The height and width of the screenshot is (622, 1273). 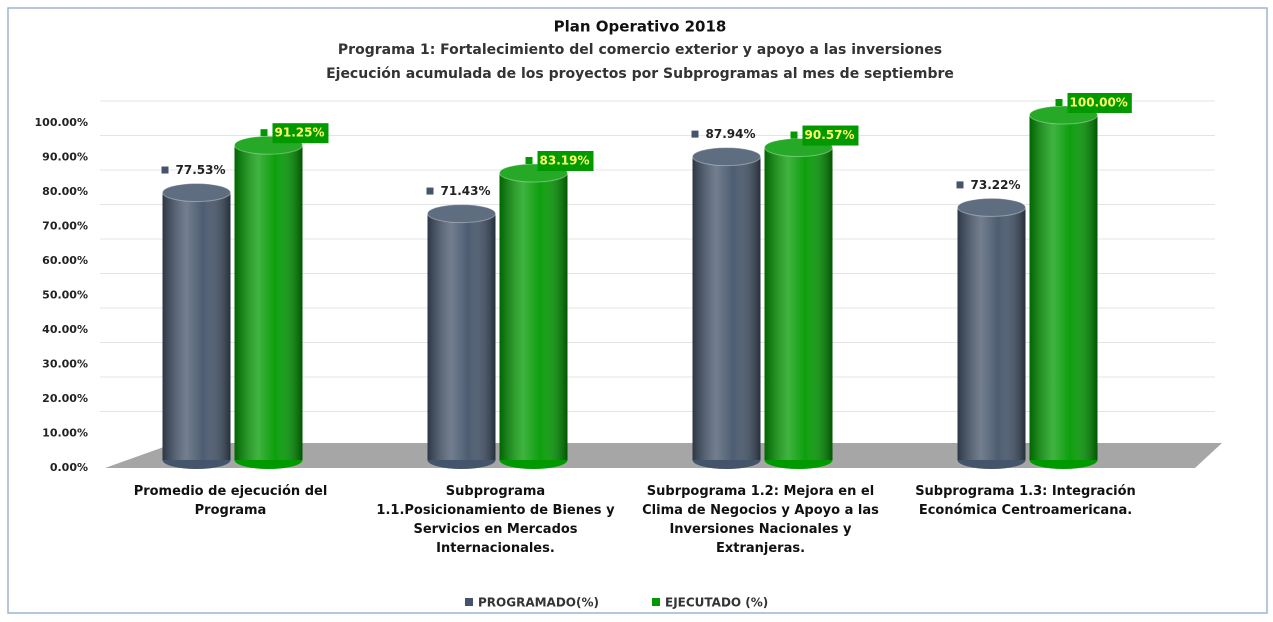 I want to click on data-label: 83.19%, so click(x=565, y=160).